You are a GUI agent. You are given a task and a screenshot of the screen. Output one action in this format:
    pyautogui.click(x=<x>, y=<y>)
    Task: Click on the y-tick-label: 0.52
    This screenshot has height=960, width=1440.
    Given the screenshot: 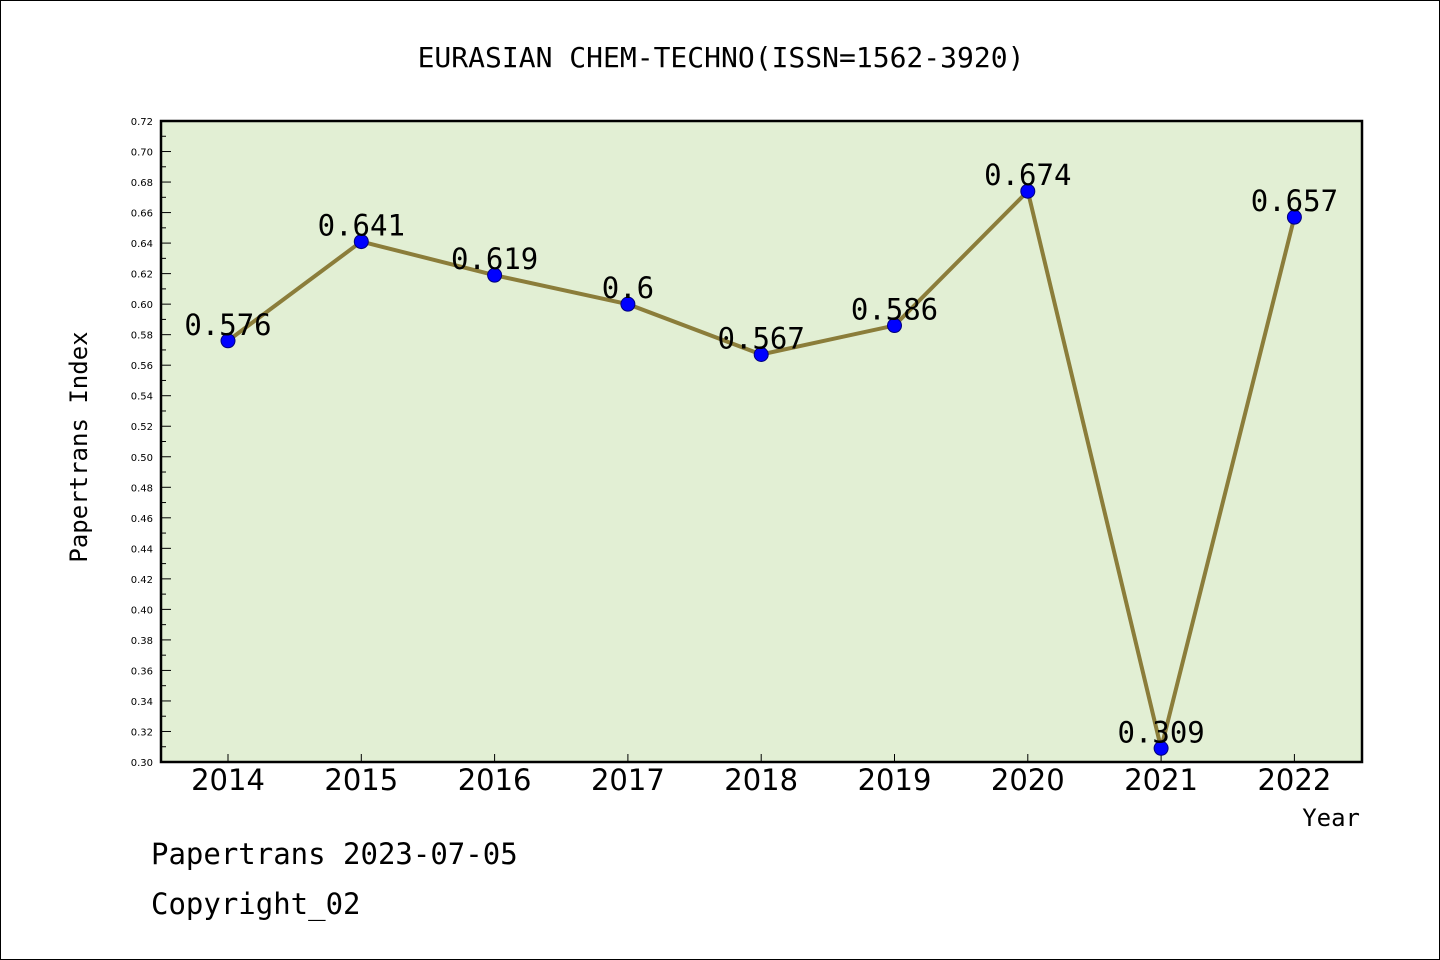 What is the action you would take?
    pyautogui.click(x=142, y=427)
    